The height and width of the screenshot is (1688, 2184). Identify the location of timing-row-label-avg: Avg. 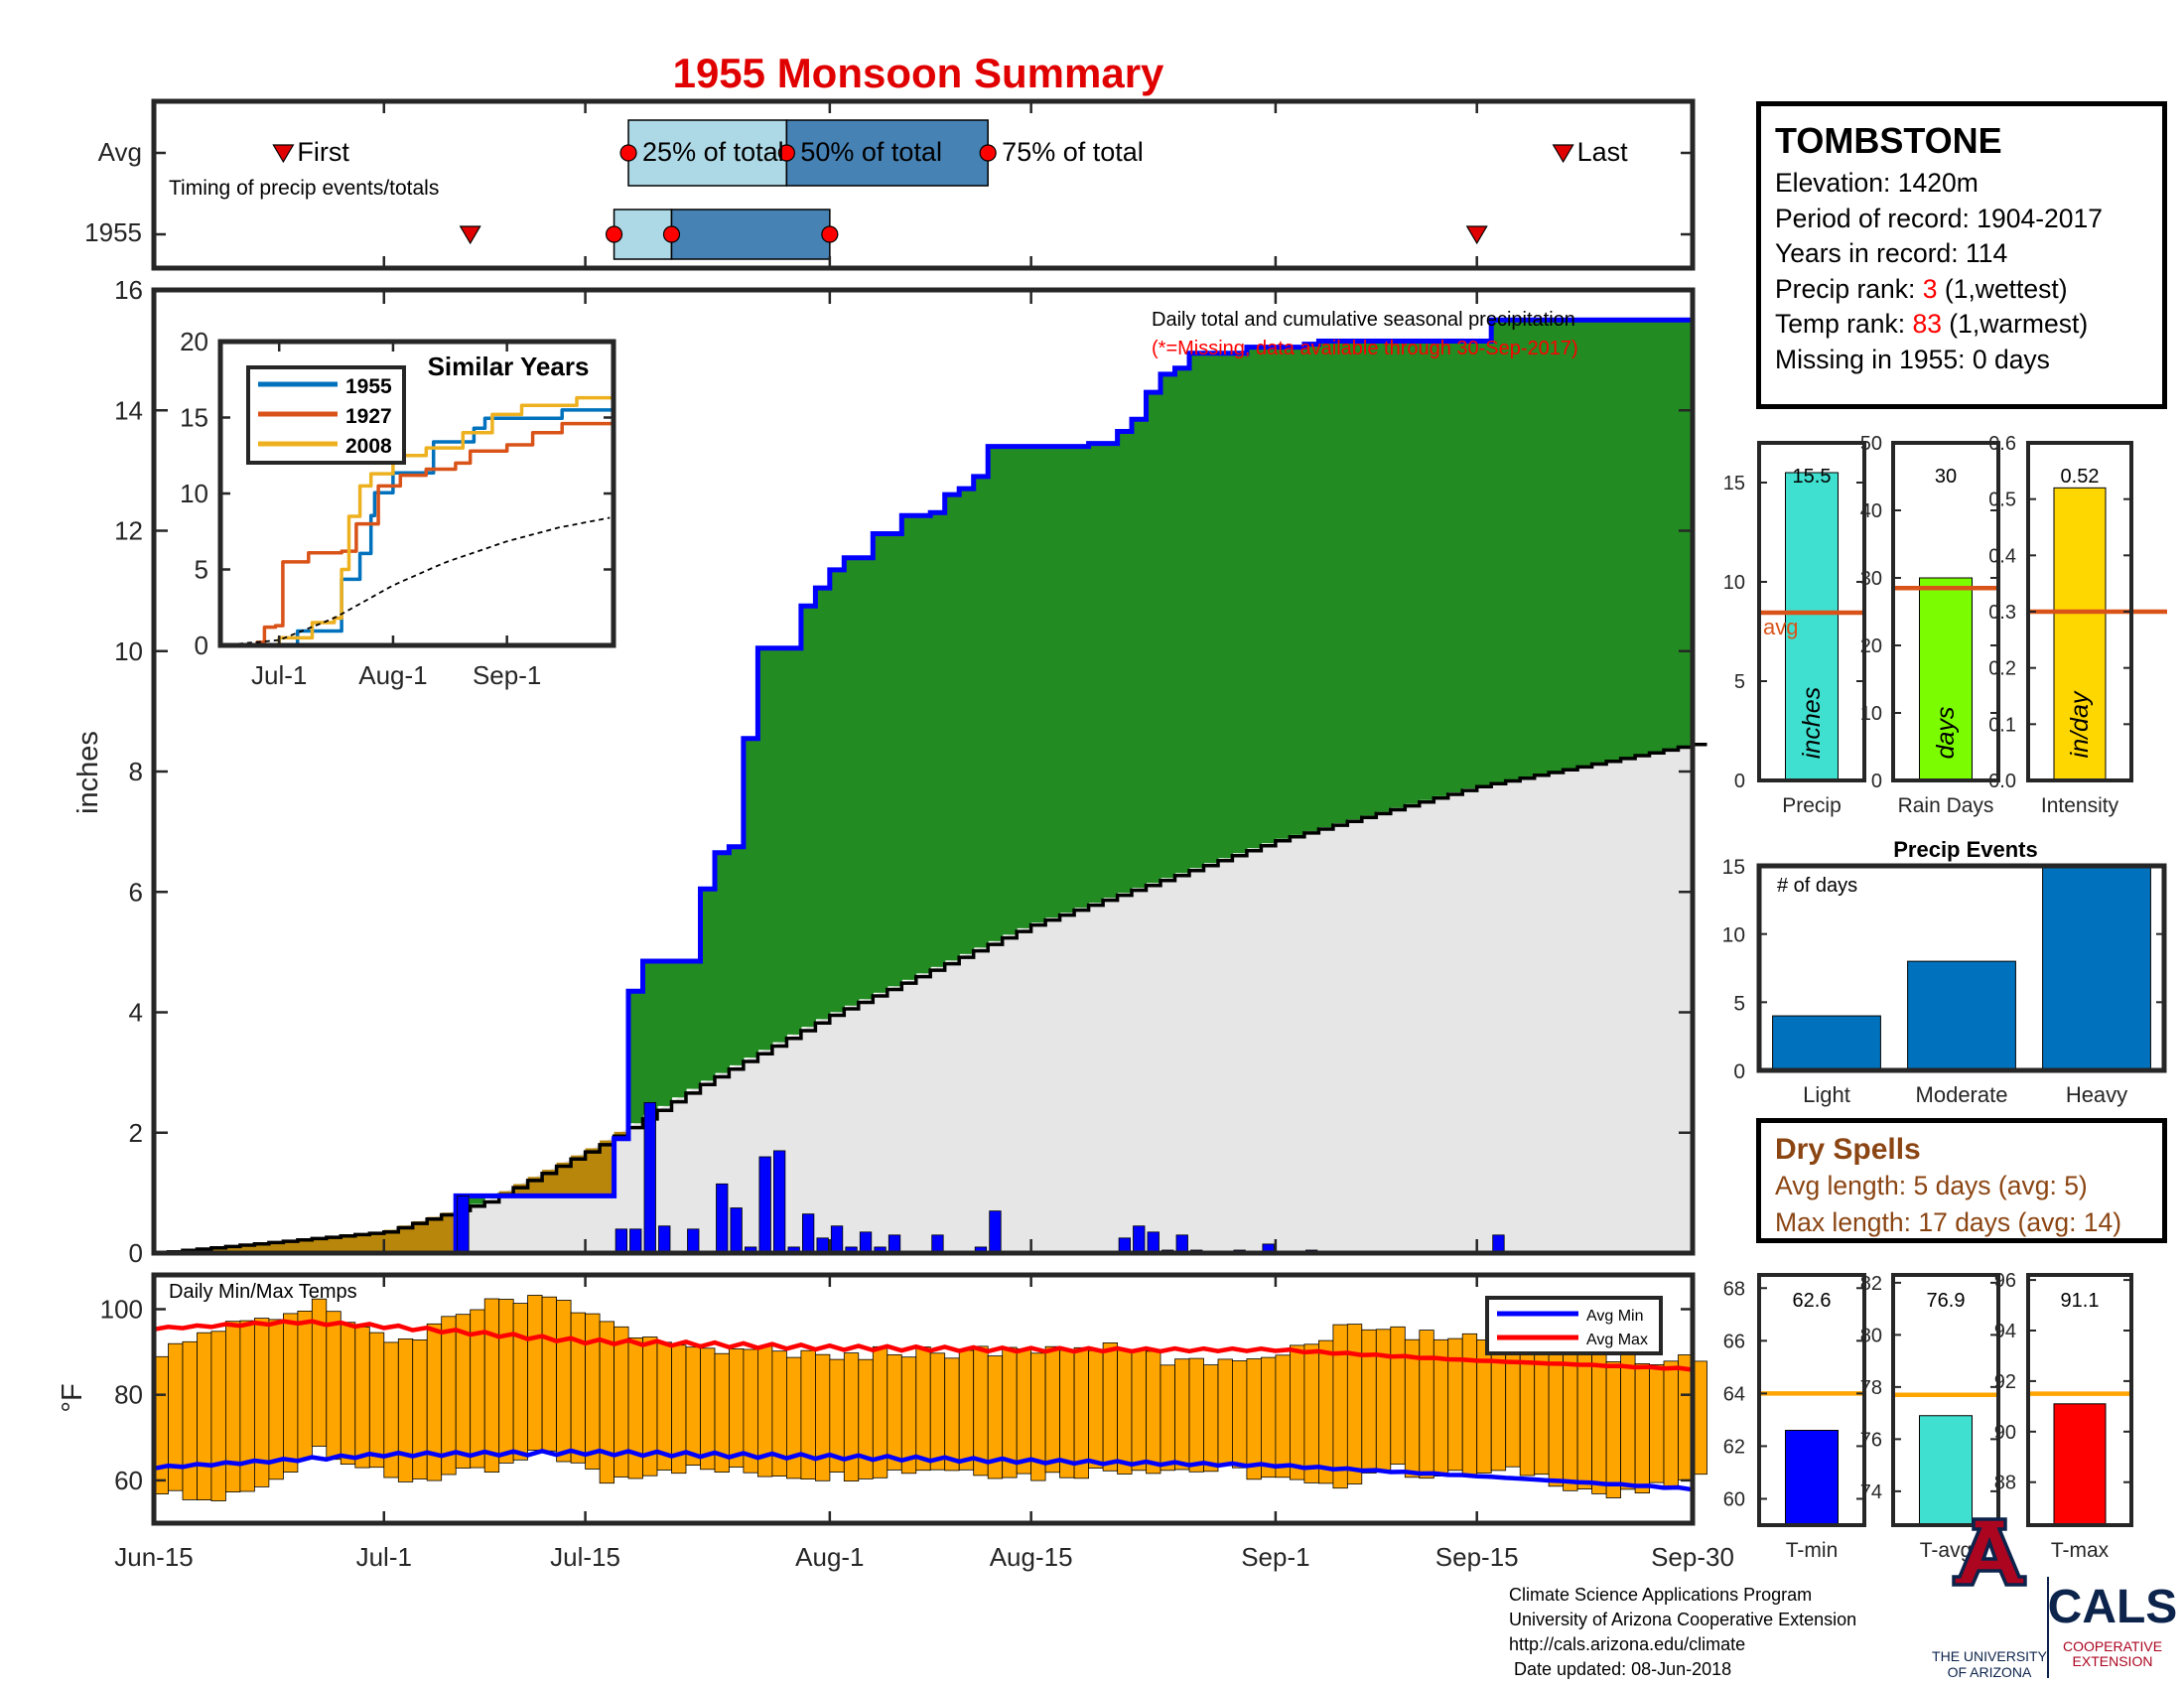
(120, 152).